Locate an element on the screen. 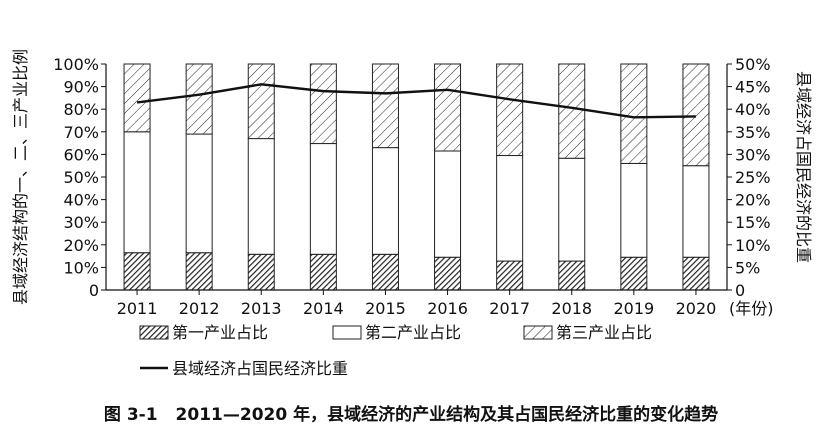  figure-number: 图 3-1 is located at coordinates (130, 415).